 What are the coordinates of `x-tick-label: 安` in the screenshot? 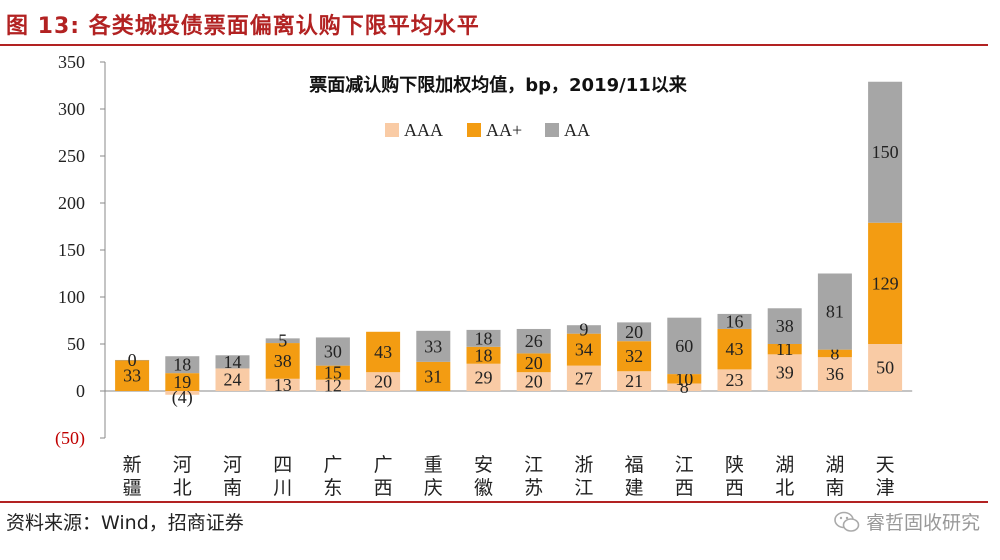 It's located at (483, 465).